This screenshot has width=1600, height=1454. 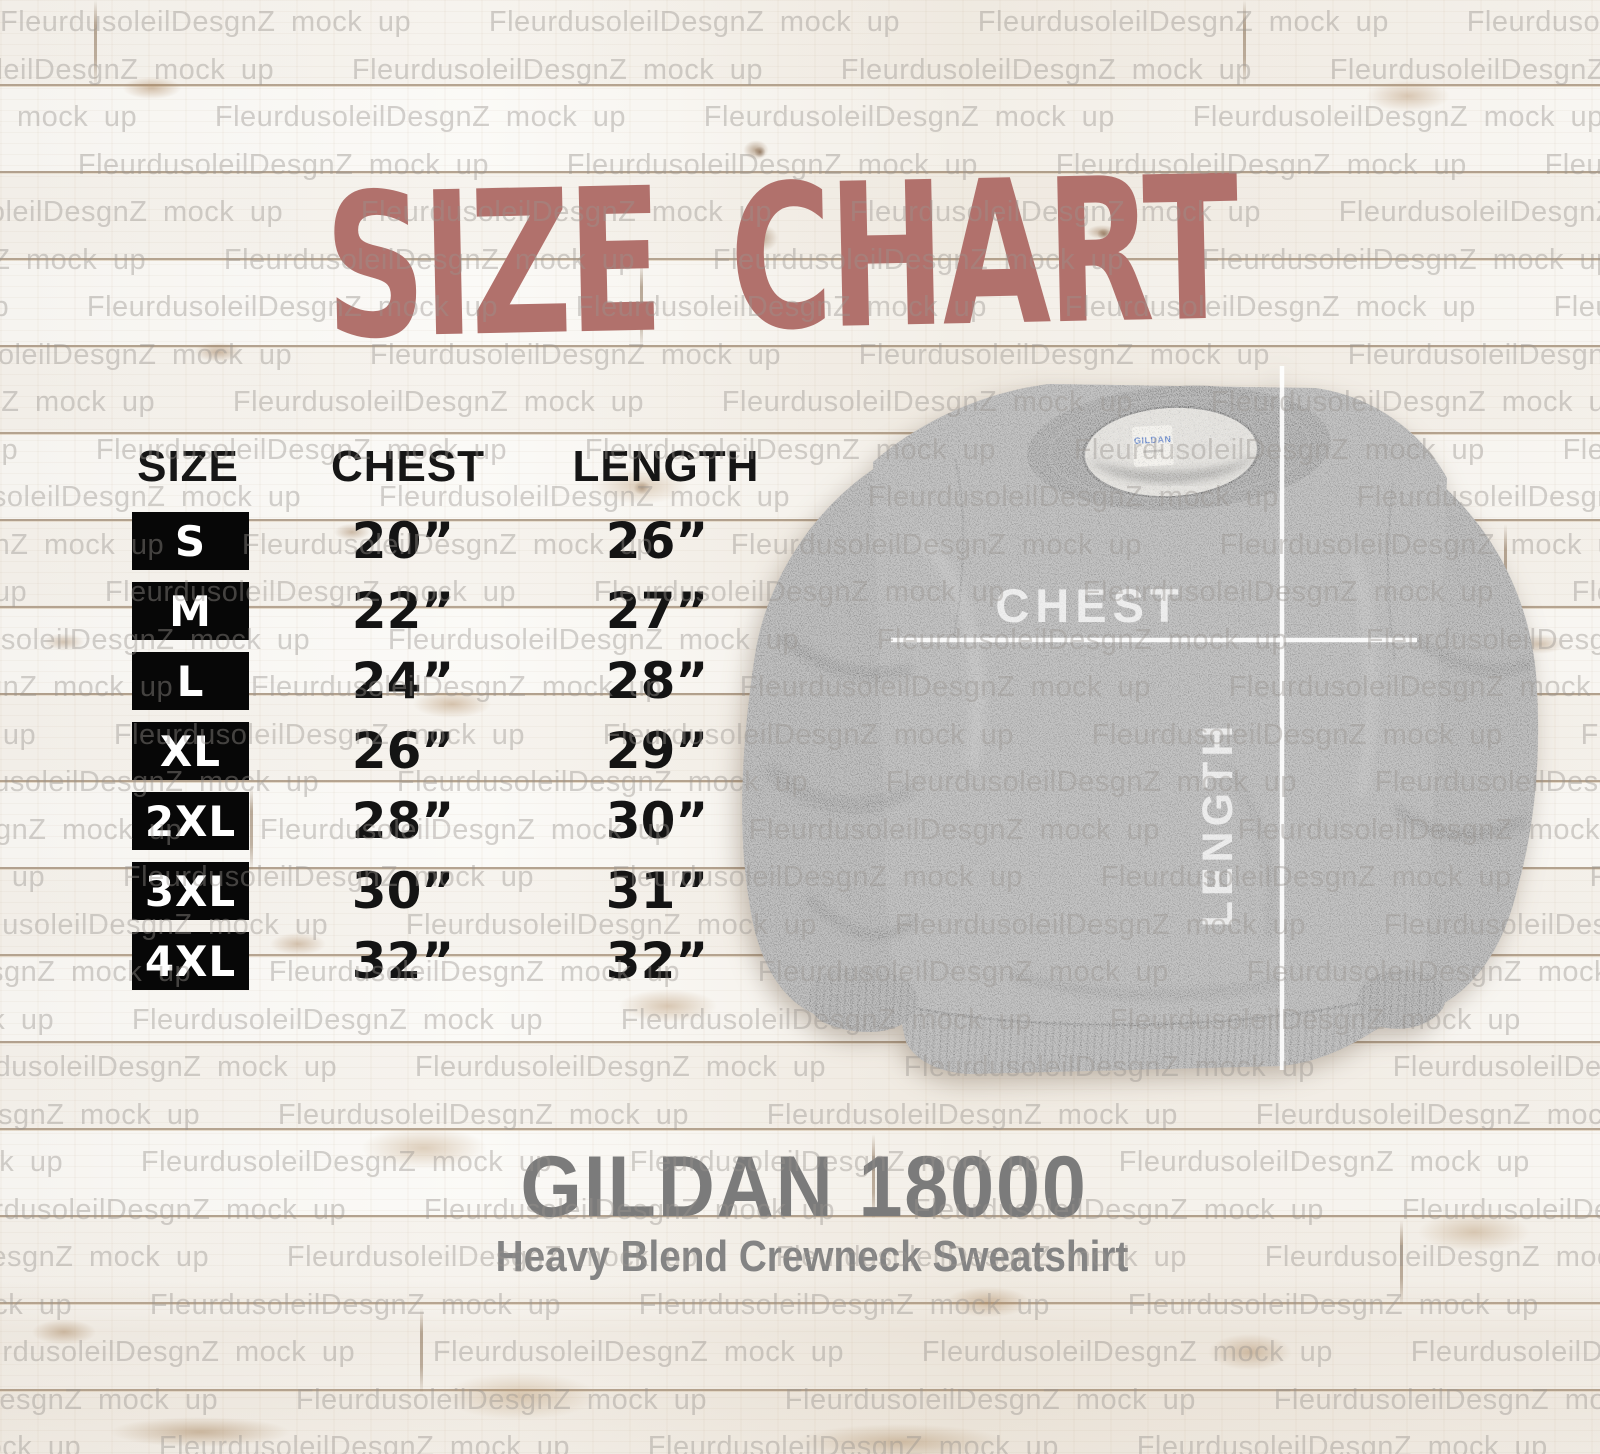 What do you see at coordinates (666, 466) in the screenshot?
I see `column-header-length: LENGTH` at bounding box center [666, 466].